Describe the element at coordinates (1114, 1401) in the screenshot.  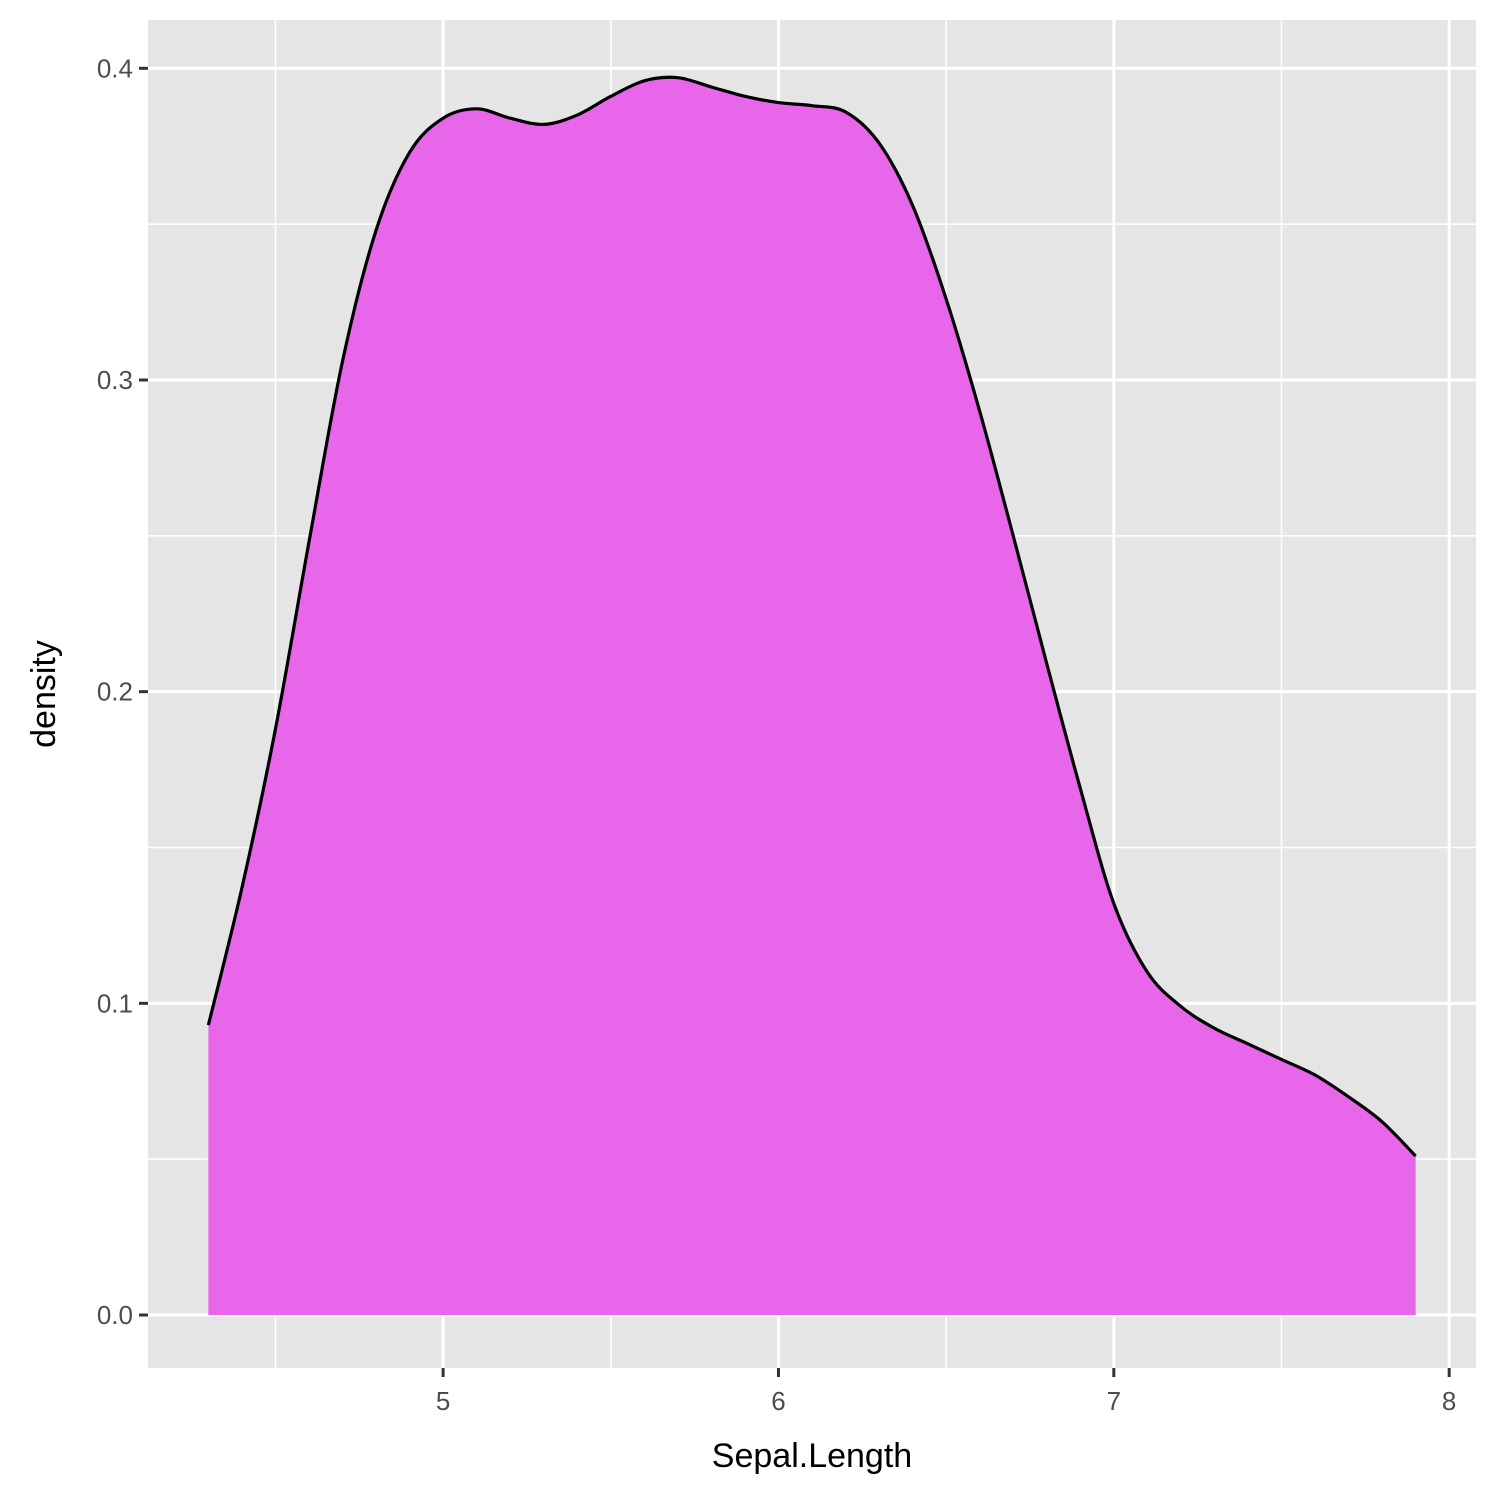
I see `x-tick-label-2: 7` at that location.